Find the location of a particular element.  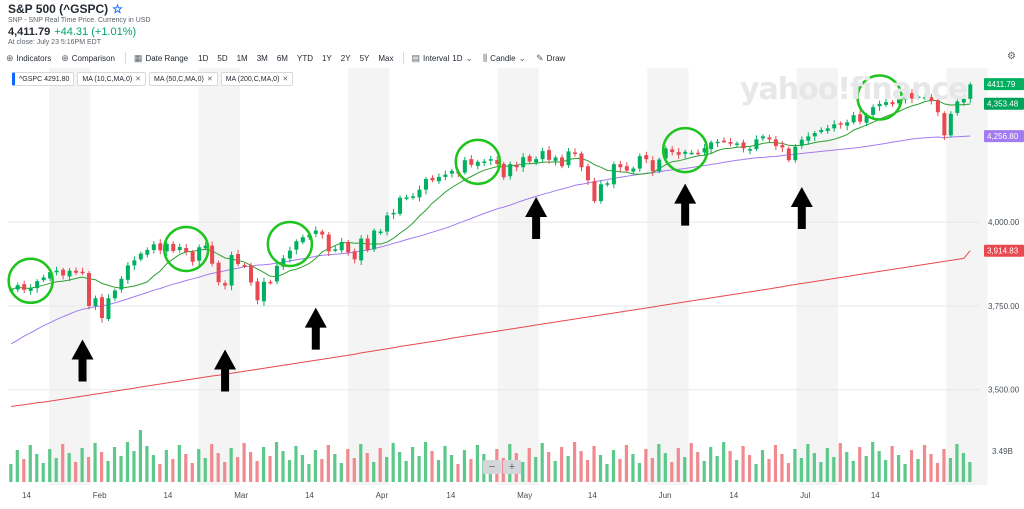

comparison-button: ⊕ Comparison is located at coordinates (88, 58).